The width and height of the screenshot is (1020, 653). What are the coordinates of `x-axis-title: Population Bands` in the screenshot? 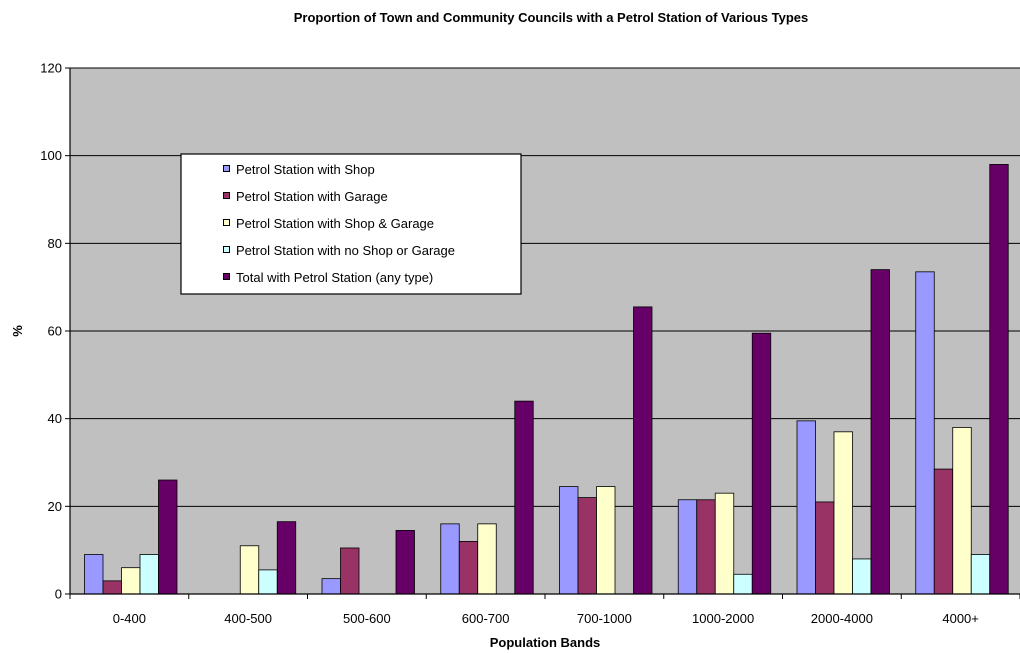 It's located at (545, 642).